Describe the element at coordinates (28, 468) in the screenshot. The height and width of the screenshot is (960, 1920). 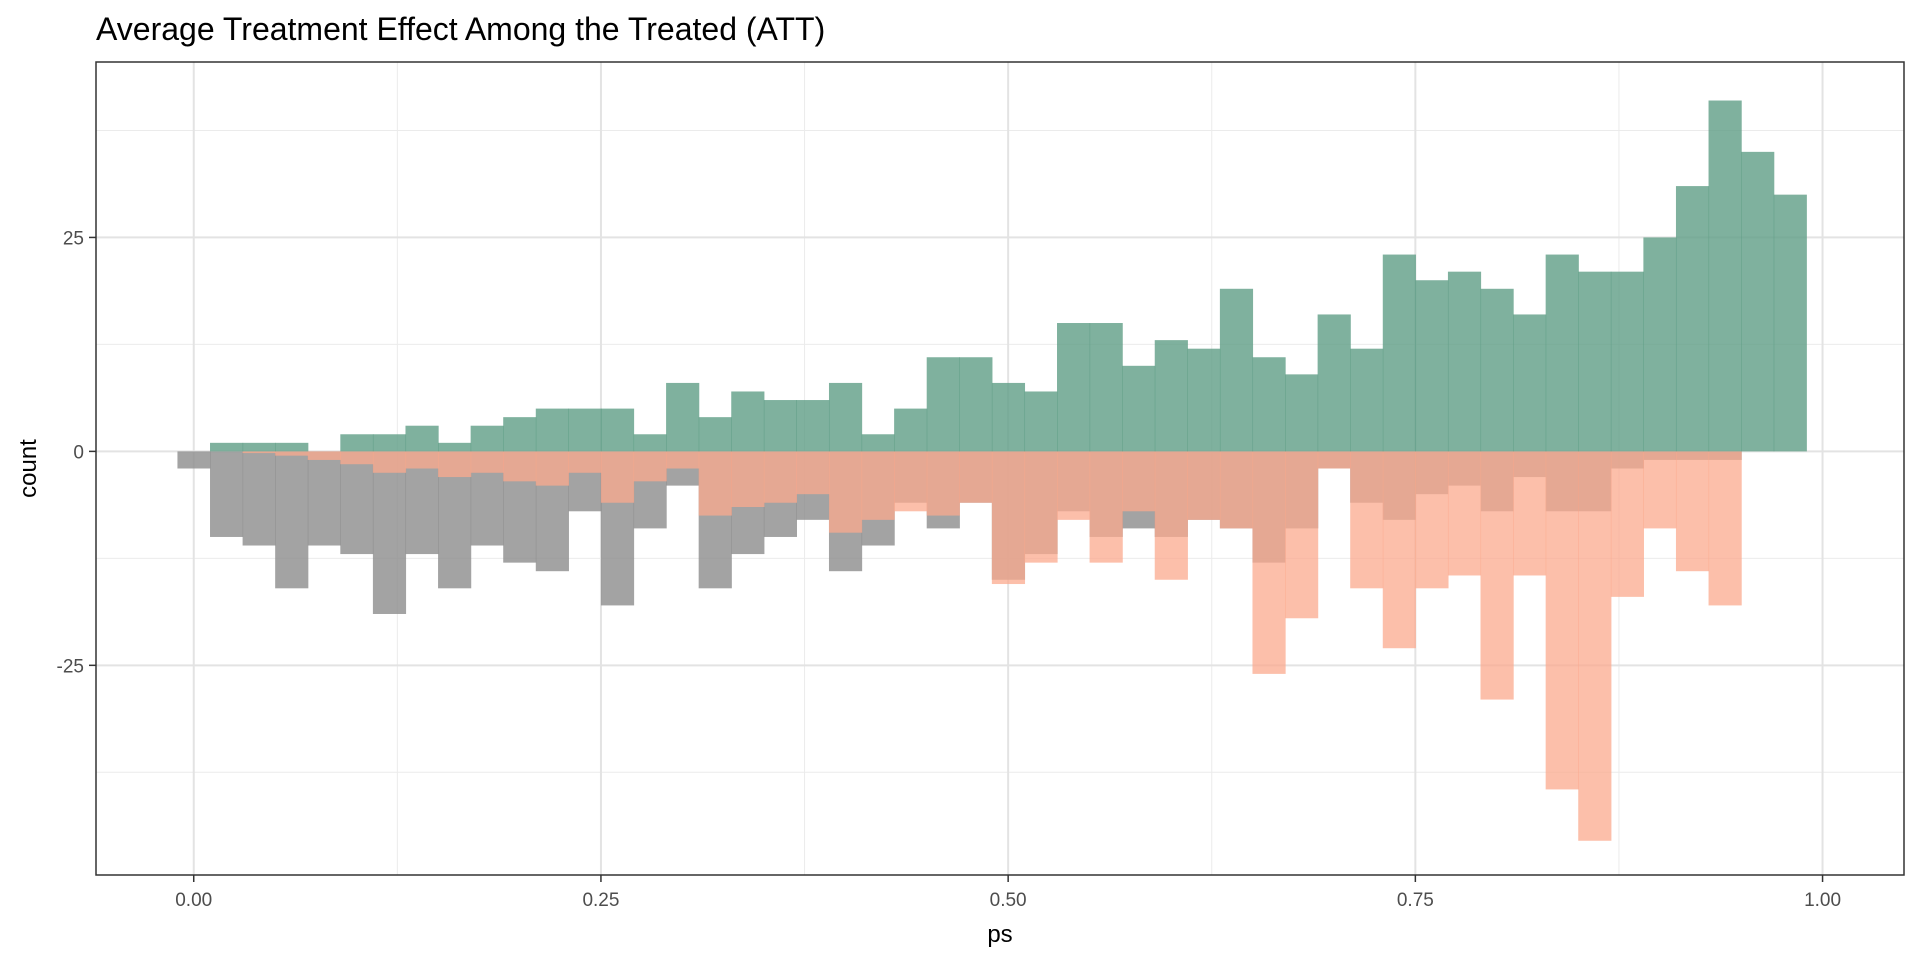
I see `y-axis-label: count` at that location.